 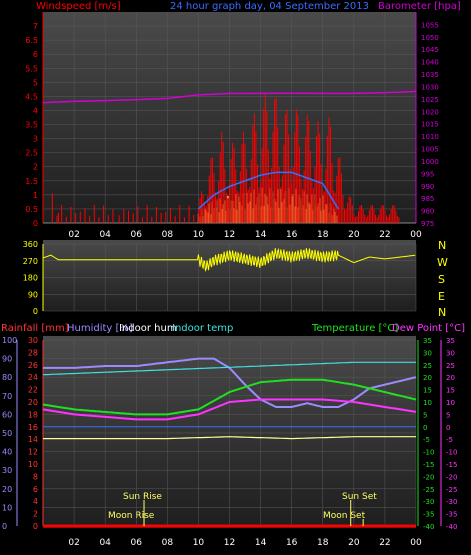 What do you see at coordinates (428, 527) in the screenshot?
I see `temp-y-tick: -40` at bounding box center [428, 527].